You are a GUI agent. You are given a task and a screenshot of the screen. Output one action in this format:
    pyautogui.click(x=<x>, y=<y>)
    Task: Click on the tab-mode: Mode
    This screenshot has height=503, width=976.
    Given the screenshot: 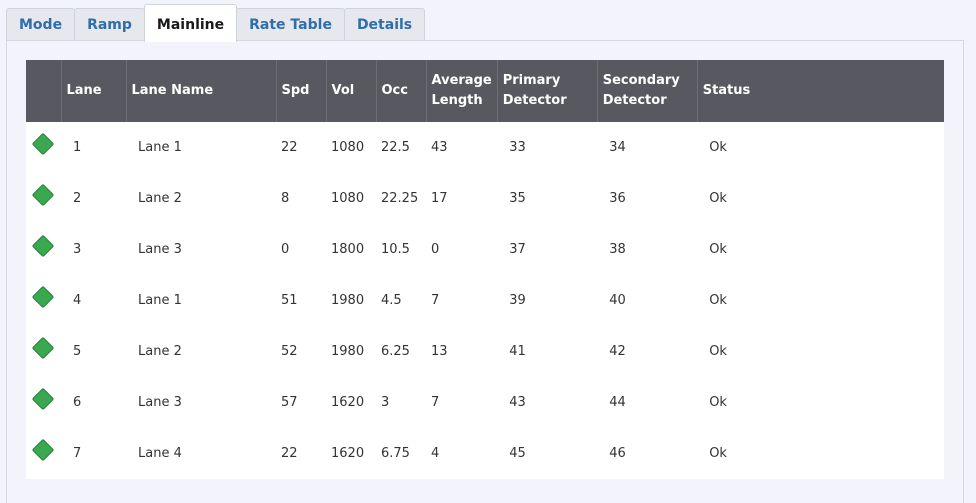 What is the action you would take?
    pyautogui.click(x=41, y=24)
    